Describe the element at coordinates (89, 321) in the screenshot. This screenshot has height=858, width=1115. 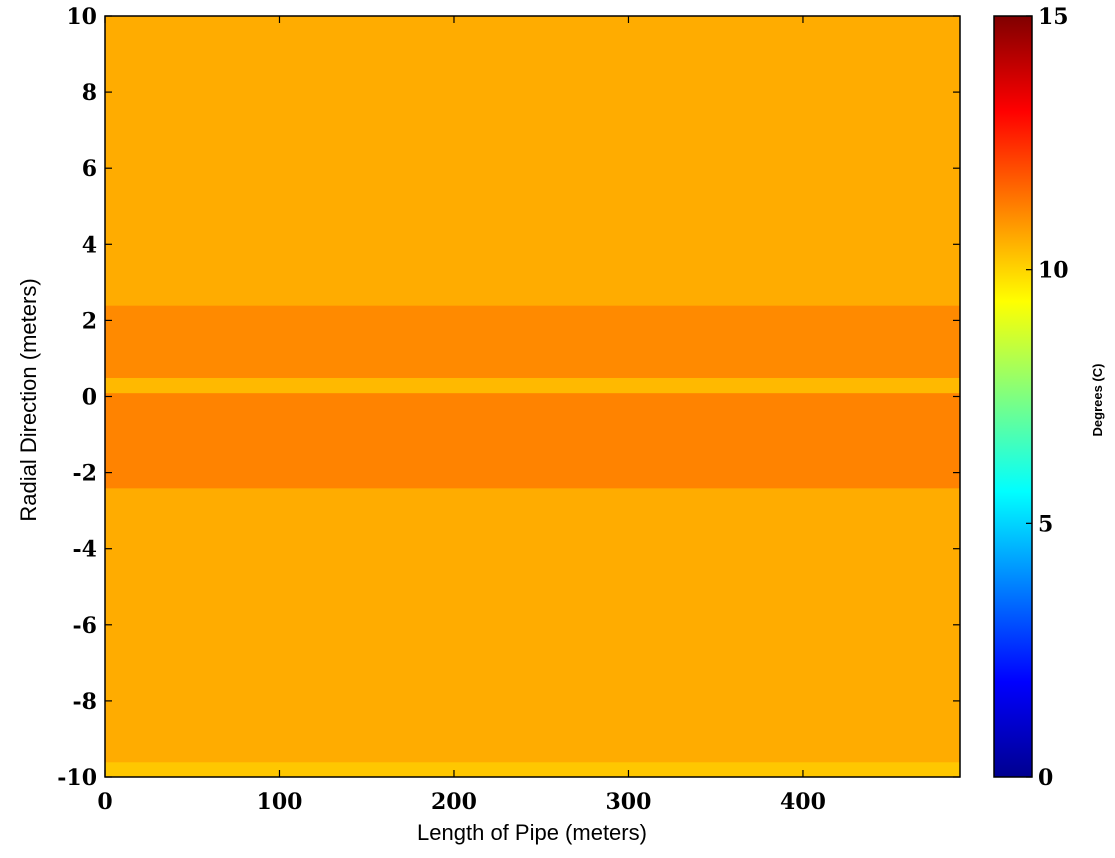
I see `y-tick-label: 2` at that location.